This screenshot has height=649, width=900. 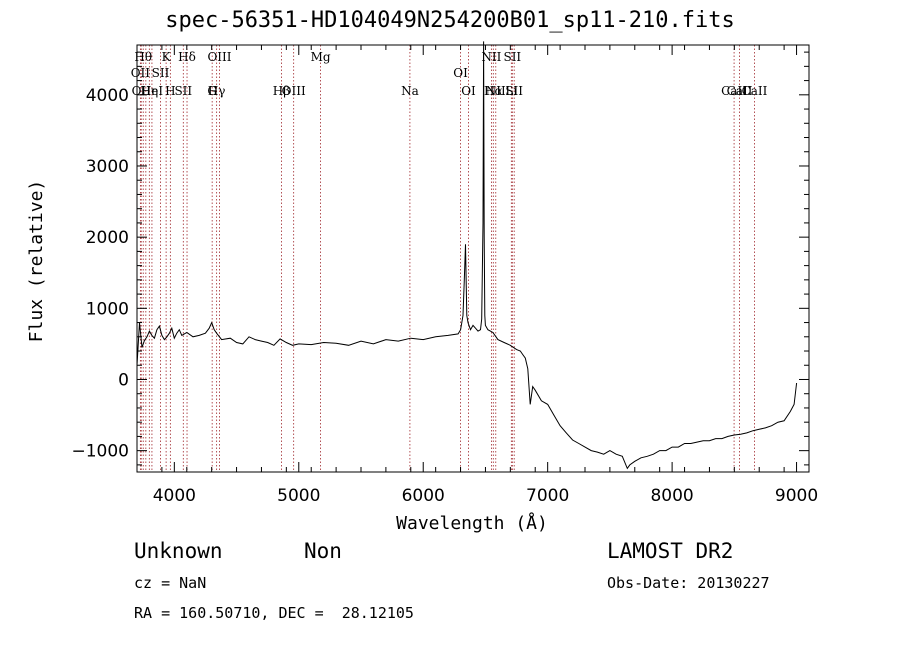 What do you see at coordinates (107, 309) in the screenshot?
I see `y-tick-label: 1000` at bounding box center [107, 309].